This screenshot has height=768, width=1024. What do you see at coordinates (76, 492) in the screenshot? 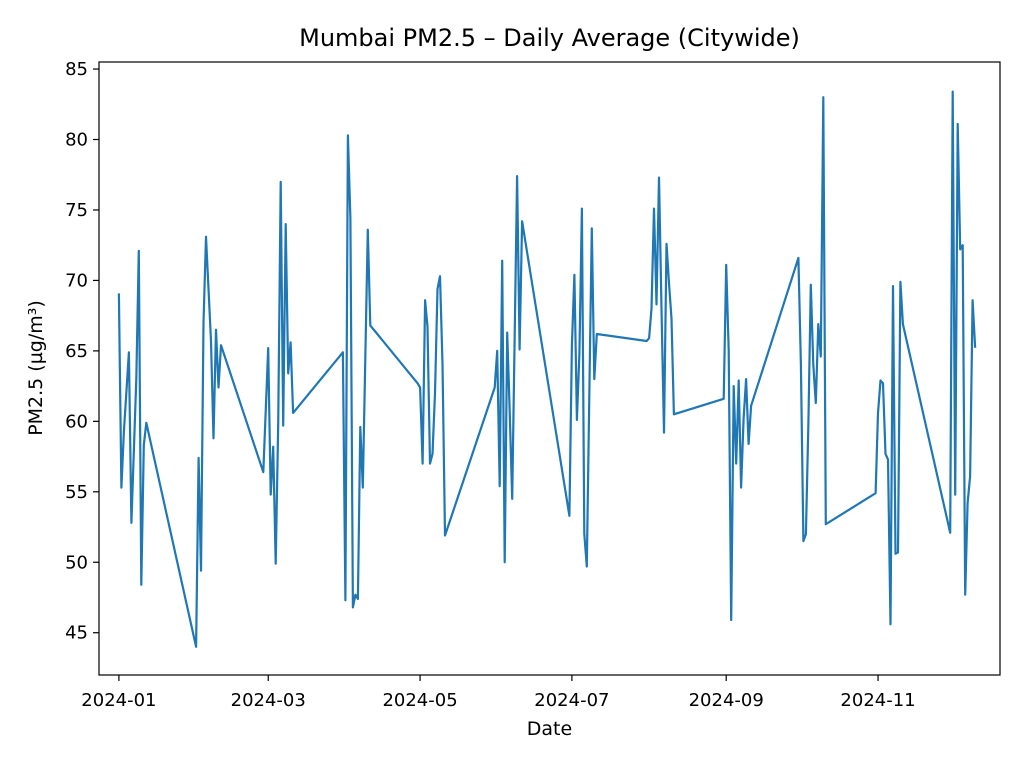
I see `y-tick-label: 55` at bounding box center [76, 492].